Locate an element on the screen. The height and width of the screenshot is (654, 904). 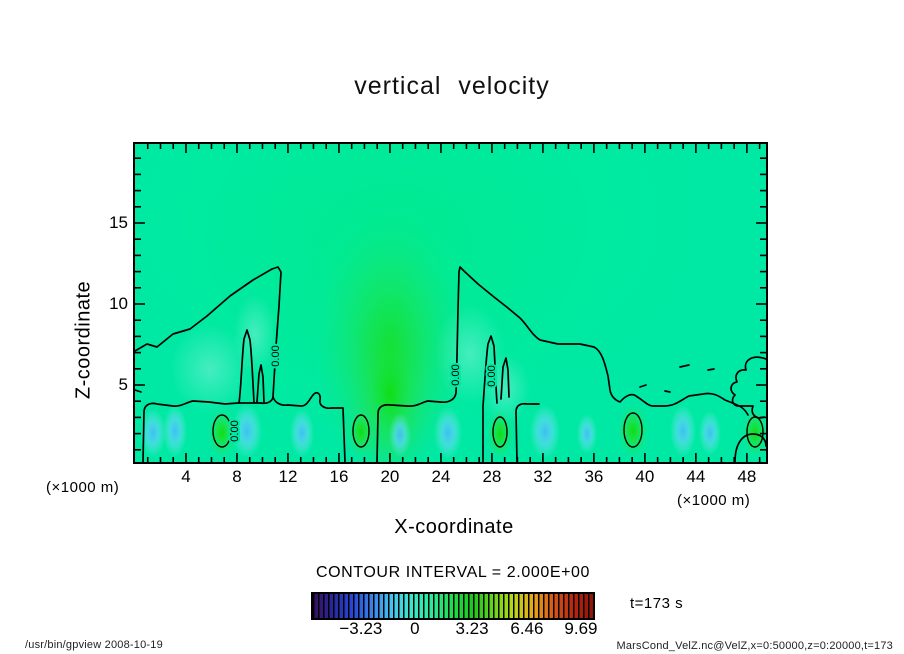
colorbar-tick-label: 9.69 is located at coordinates (581, 628).